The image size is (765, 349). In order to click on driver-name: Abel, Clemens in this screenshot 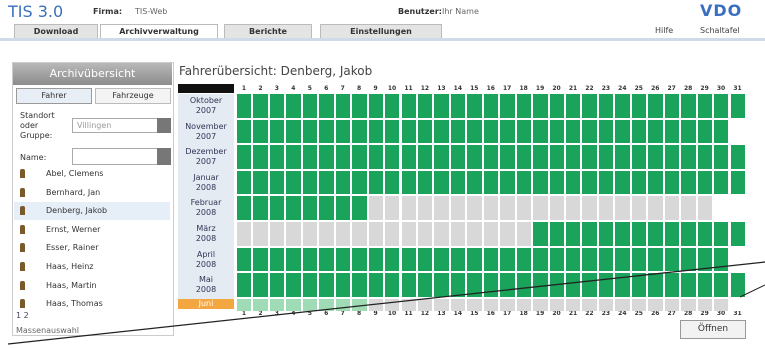, I will do `click(75, 173)`.